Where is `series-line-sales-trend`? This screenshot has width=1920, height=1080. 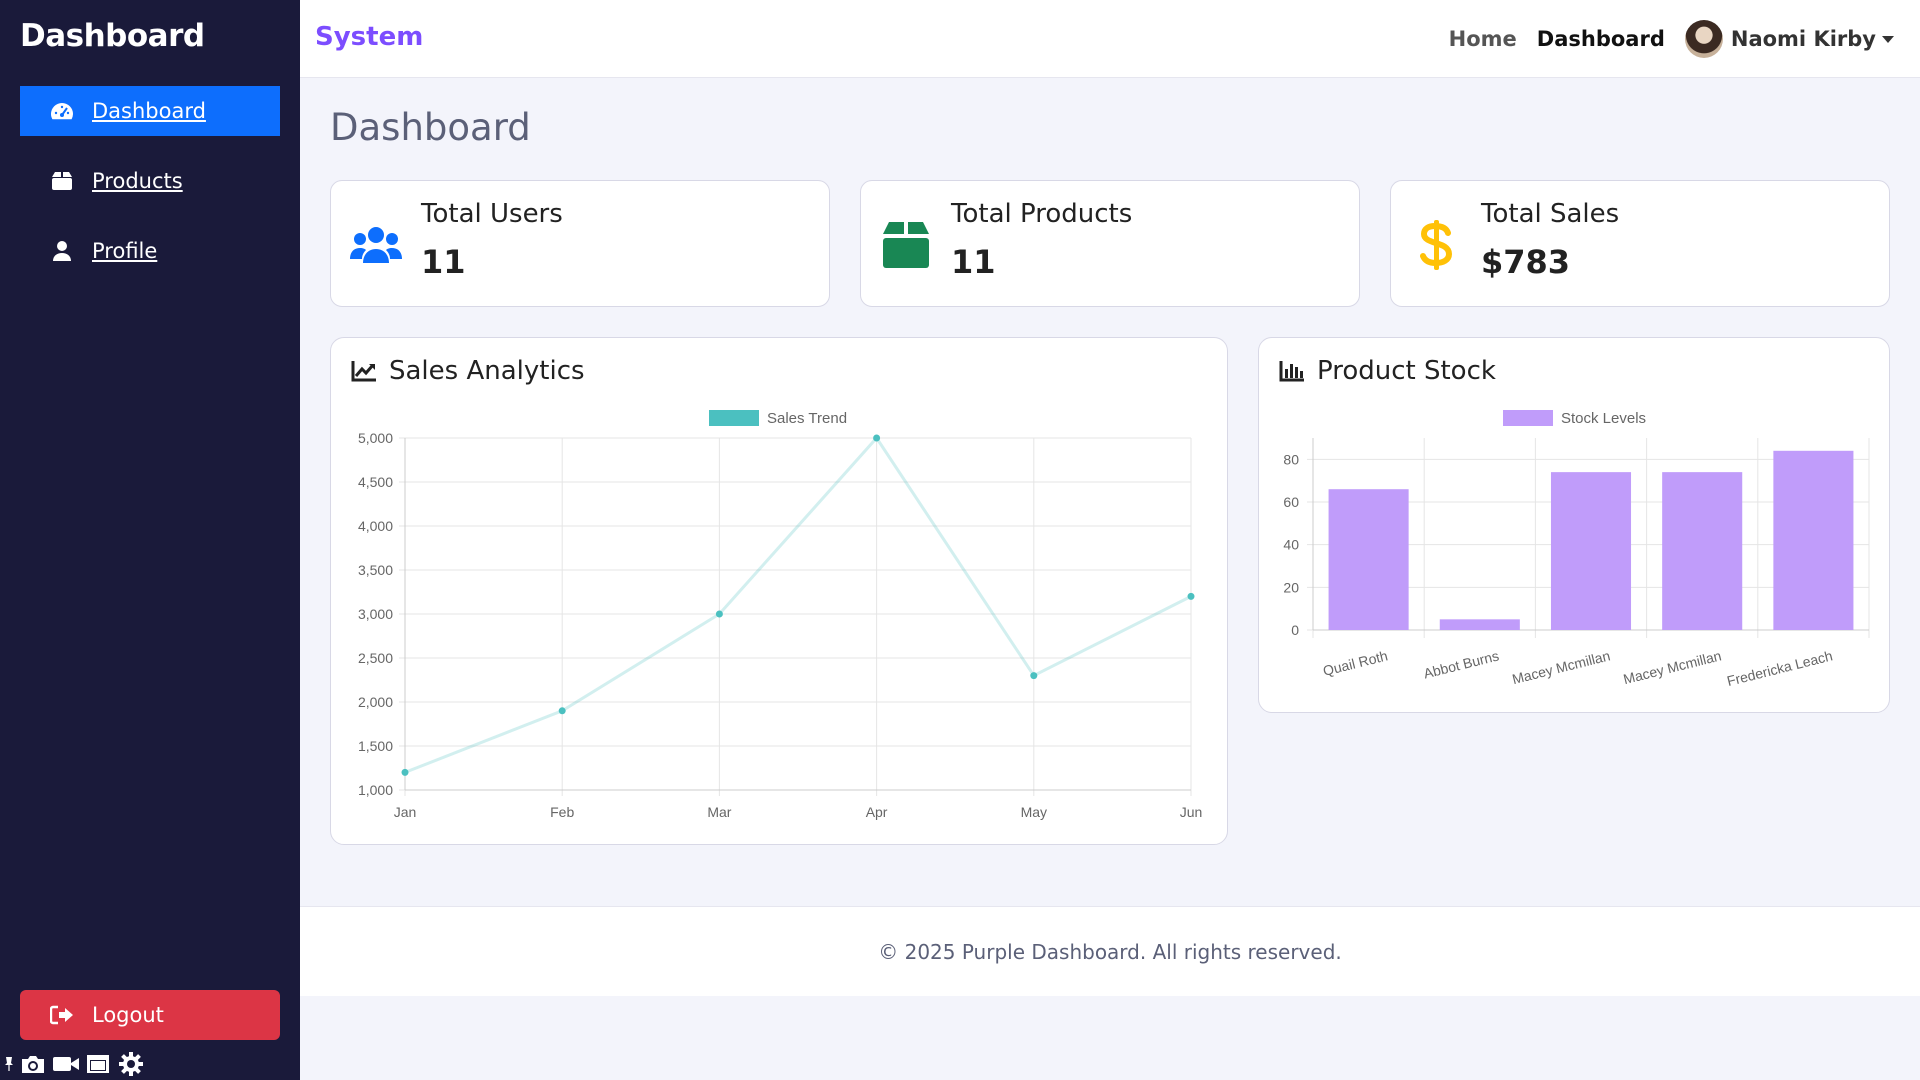 series-line-sales-trend is located at coordinates (798, 604).